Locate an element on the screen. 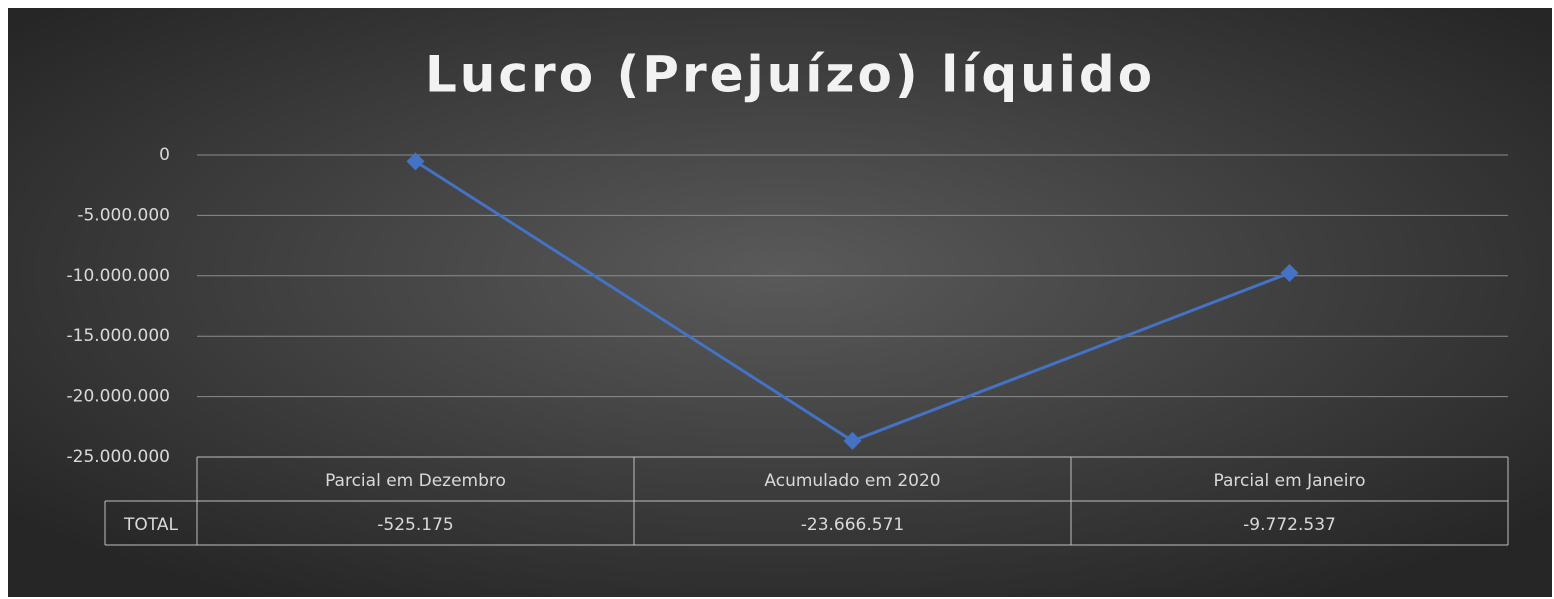  table-value: -23.666.571 is located at coordinates (852, 525).